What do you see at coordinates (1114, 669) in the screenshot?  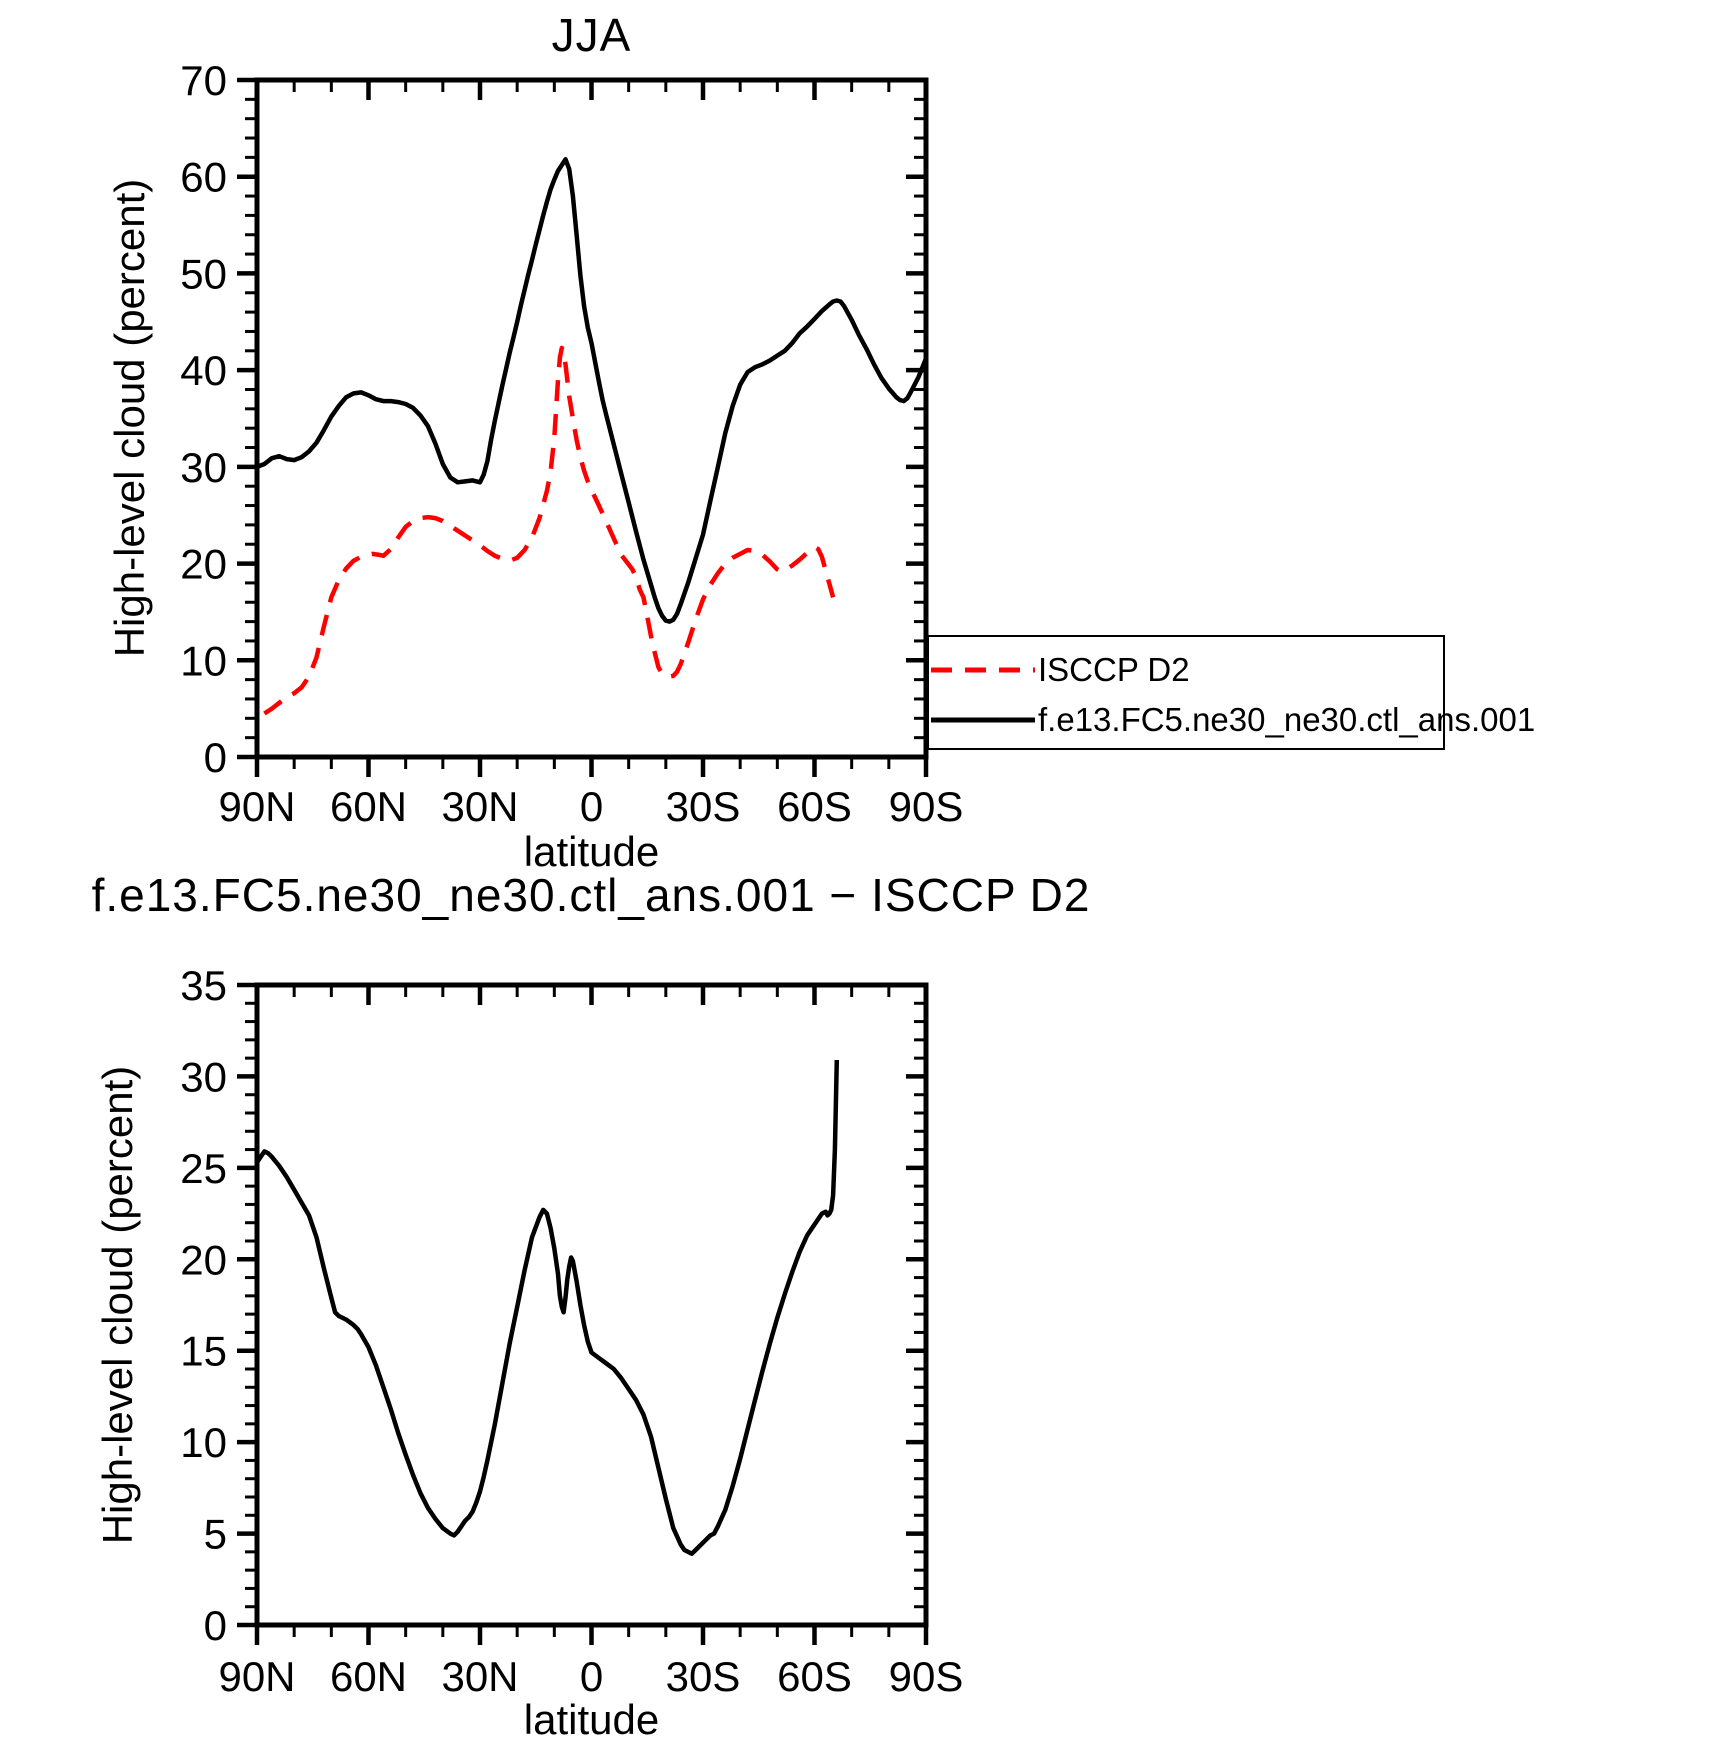 I see `legend-label-isccp-d2: ISCCP D2` at bounding box center [1114, 669].